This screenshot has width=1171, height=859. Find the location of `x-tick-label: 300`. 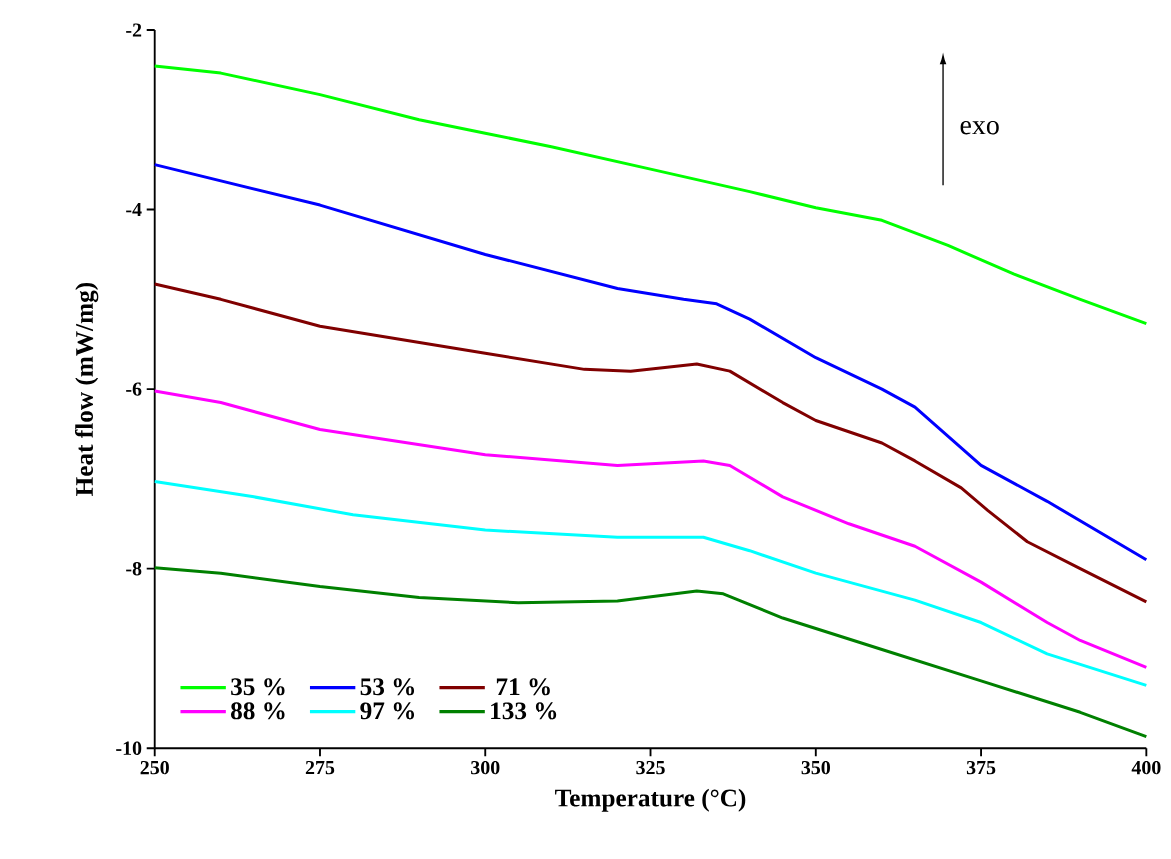

x-tick-label: 300 is located at coordinates (485, 767).